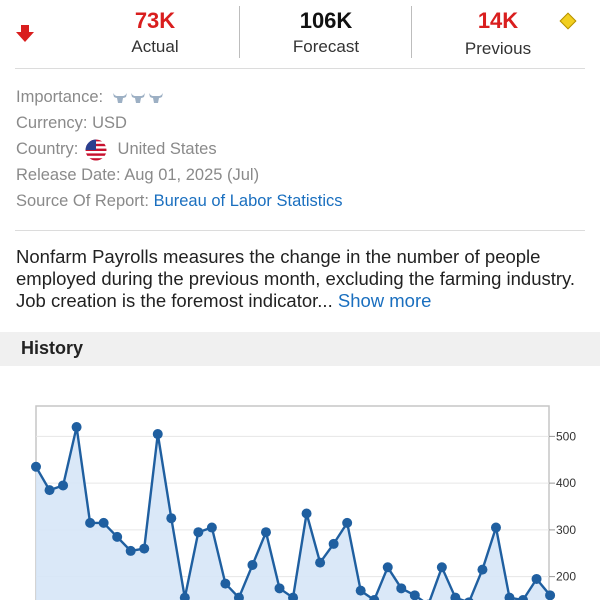  What do you see at coordinates (96, 150) in the screenshot?
I see `us-flag-icon` at bounding box center [96, 150].